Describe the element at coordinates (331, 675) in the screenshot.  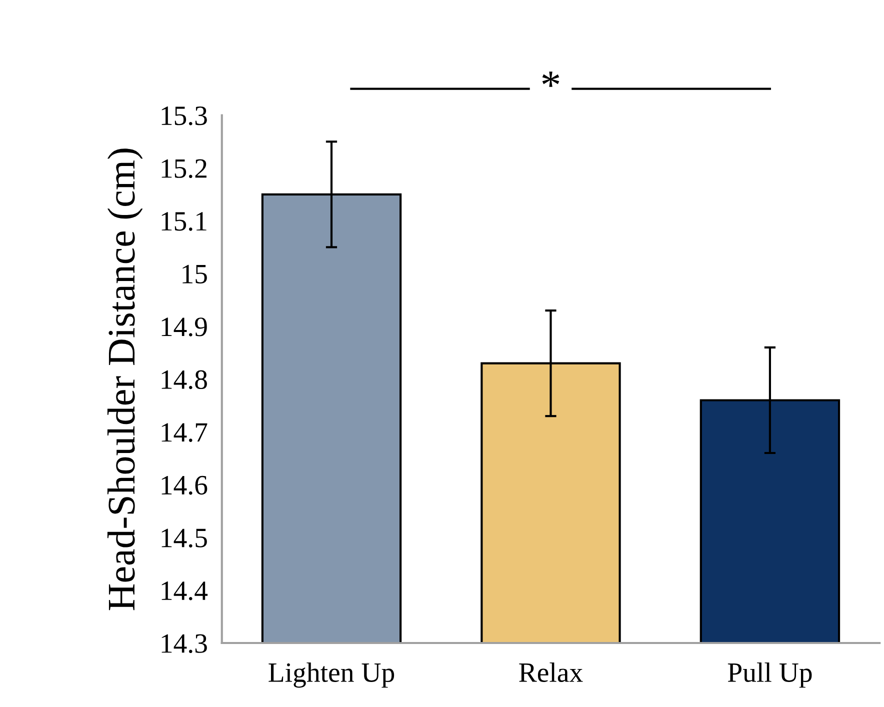
I see `x-tick-label: Lighten Up` at that location.